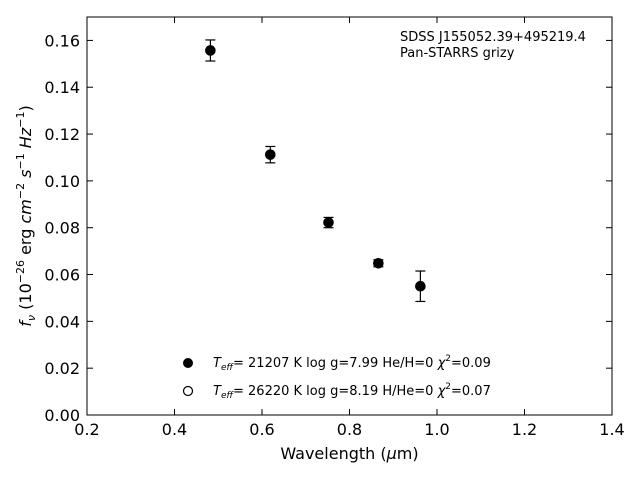 The image size is (640, 480). I want to click on y-tick-label: 0.08, so click(62, 228).